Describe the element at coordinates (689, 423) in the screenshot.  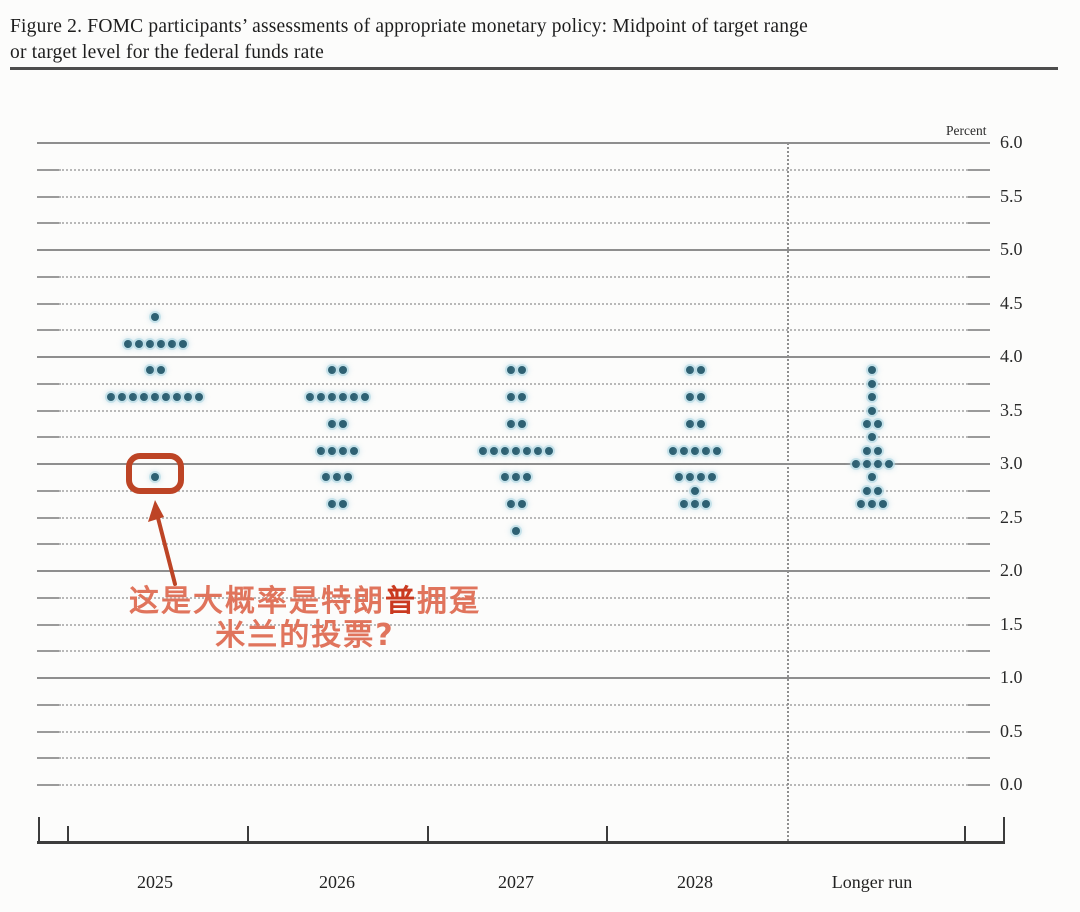
I see `dot-2028-3.375` at that location.